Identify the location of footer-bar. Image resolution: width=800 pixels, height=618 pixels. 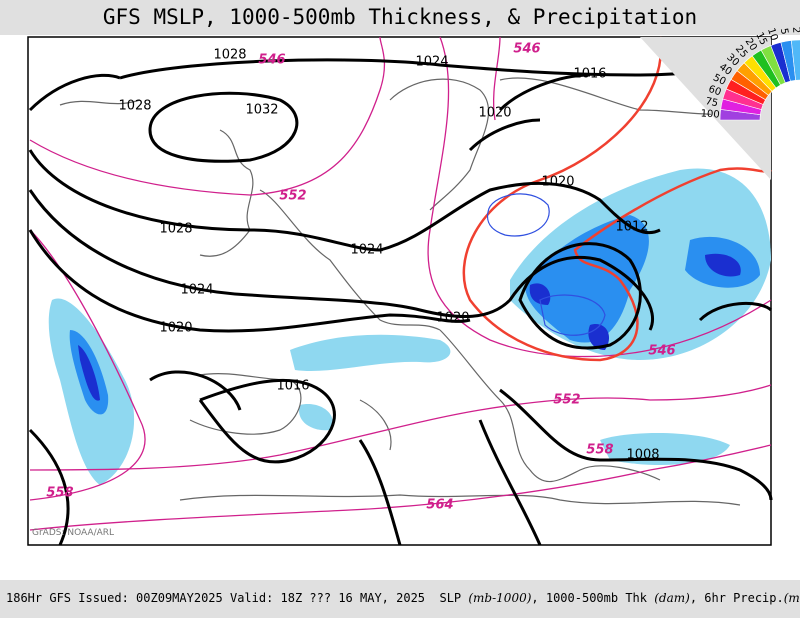
(400, 599).